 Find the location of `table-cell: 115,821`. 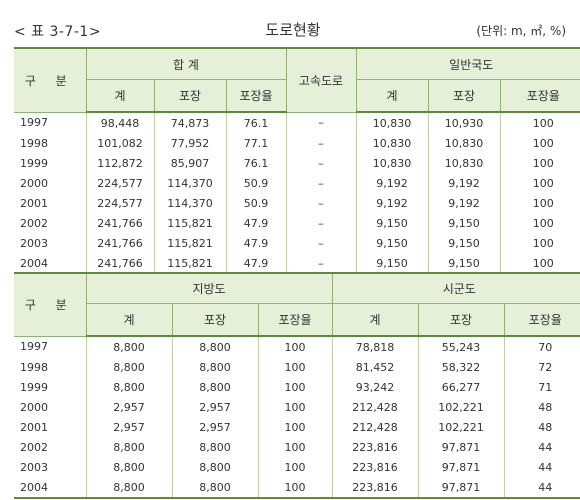

table-cell: 115,821 is located at coordinates (190, 264).